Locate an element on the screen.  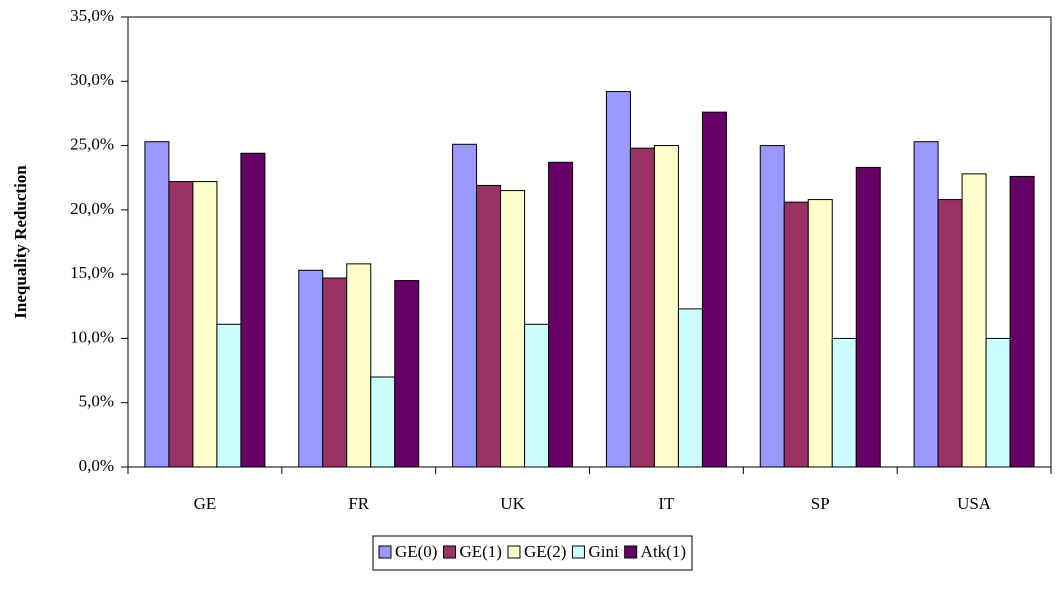
x-tick-label: UK is located at coordinates (512, 503).